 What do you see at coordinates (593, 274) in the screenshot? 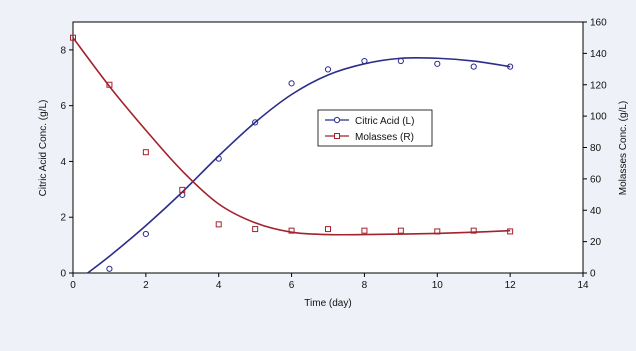
I see `right-tick-label: 0` at bounding box center [593, 274].